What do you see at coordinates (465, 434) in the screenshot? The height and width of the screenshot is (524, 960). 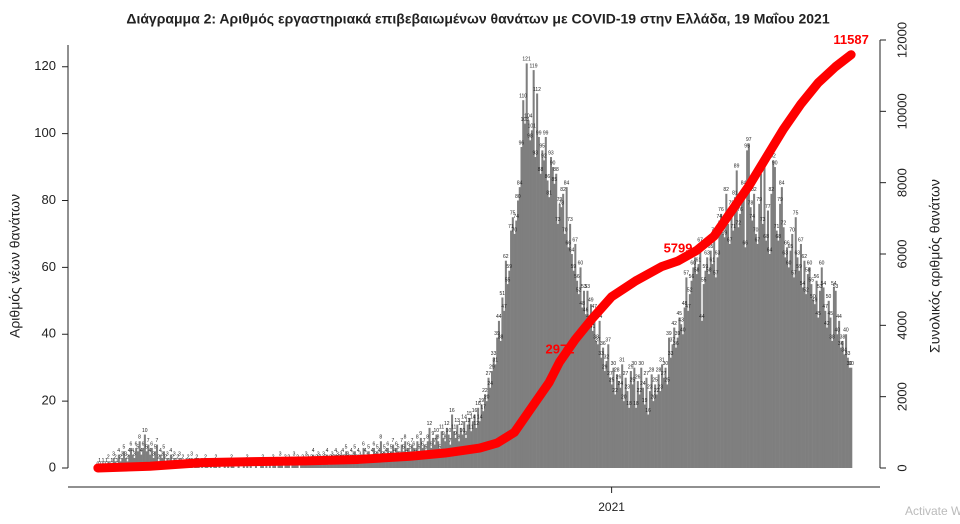 I see `data-label: 9` at bounding box center [465, 434].